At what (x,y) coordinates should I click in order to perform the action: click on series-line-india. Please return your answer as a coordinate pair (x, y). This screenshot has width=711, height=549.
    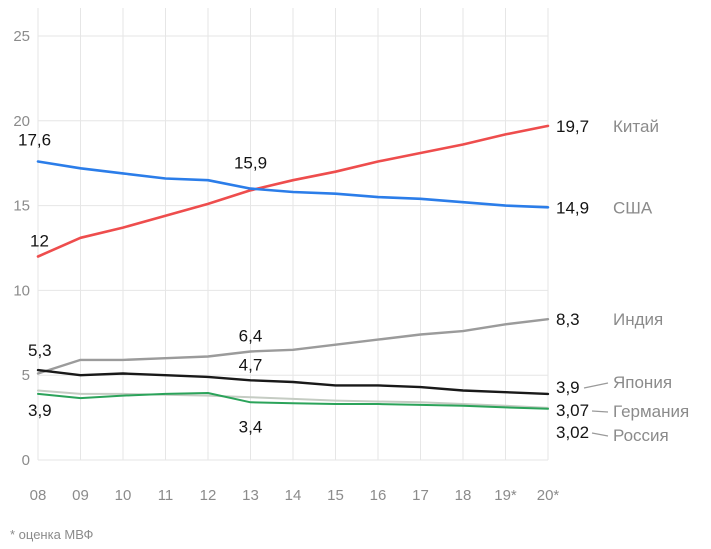
    Looking at the image, I should click on (293, 346).